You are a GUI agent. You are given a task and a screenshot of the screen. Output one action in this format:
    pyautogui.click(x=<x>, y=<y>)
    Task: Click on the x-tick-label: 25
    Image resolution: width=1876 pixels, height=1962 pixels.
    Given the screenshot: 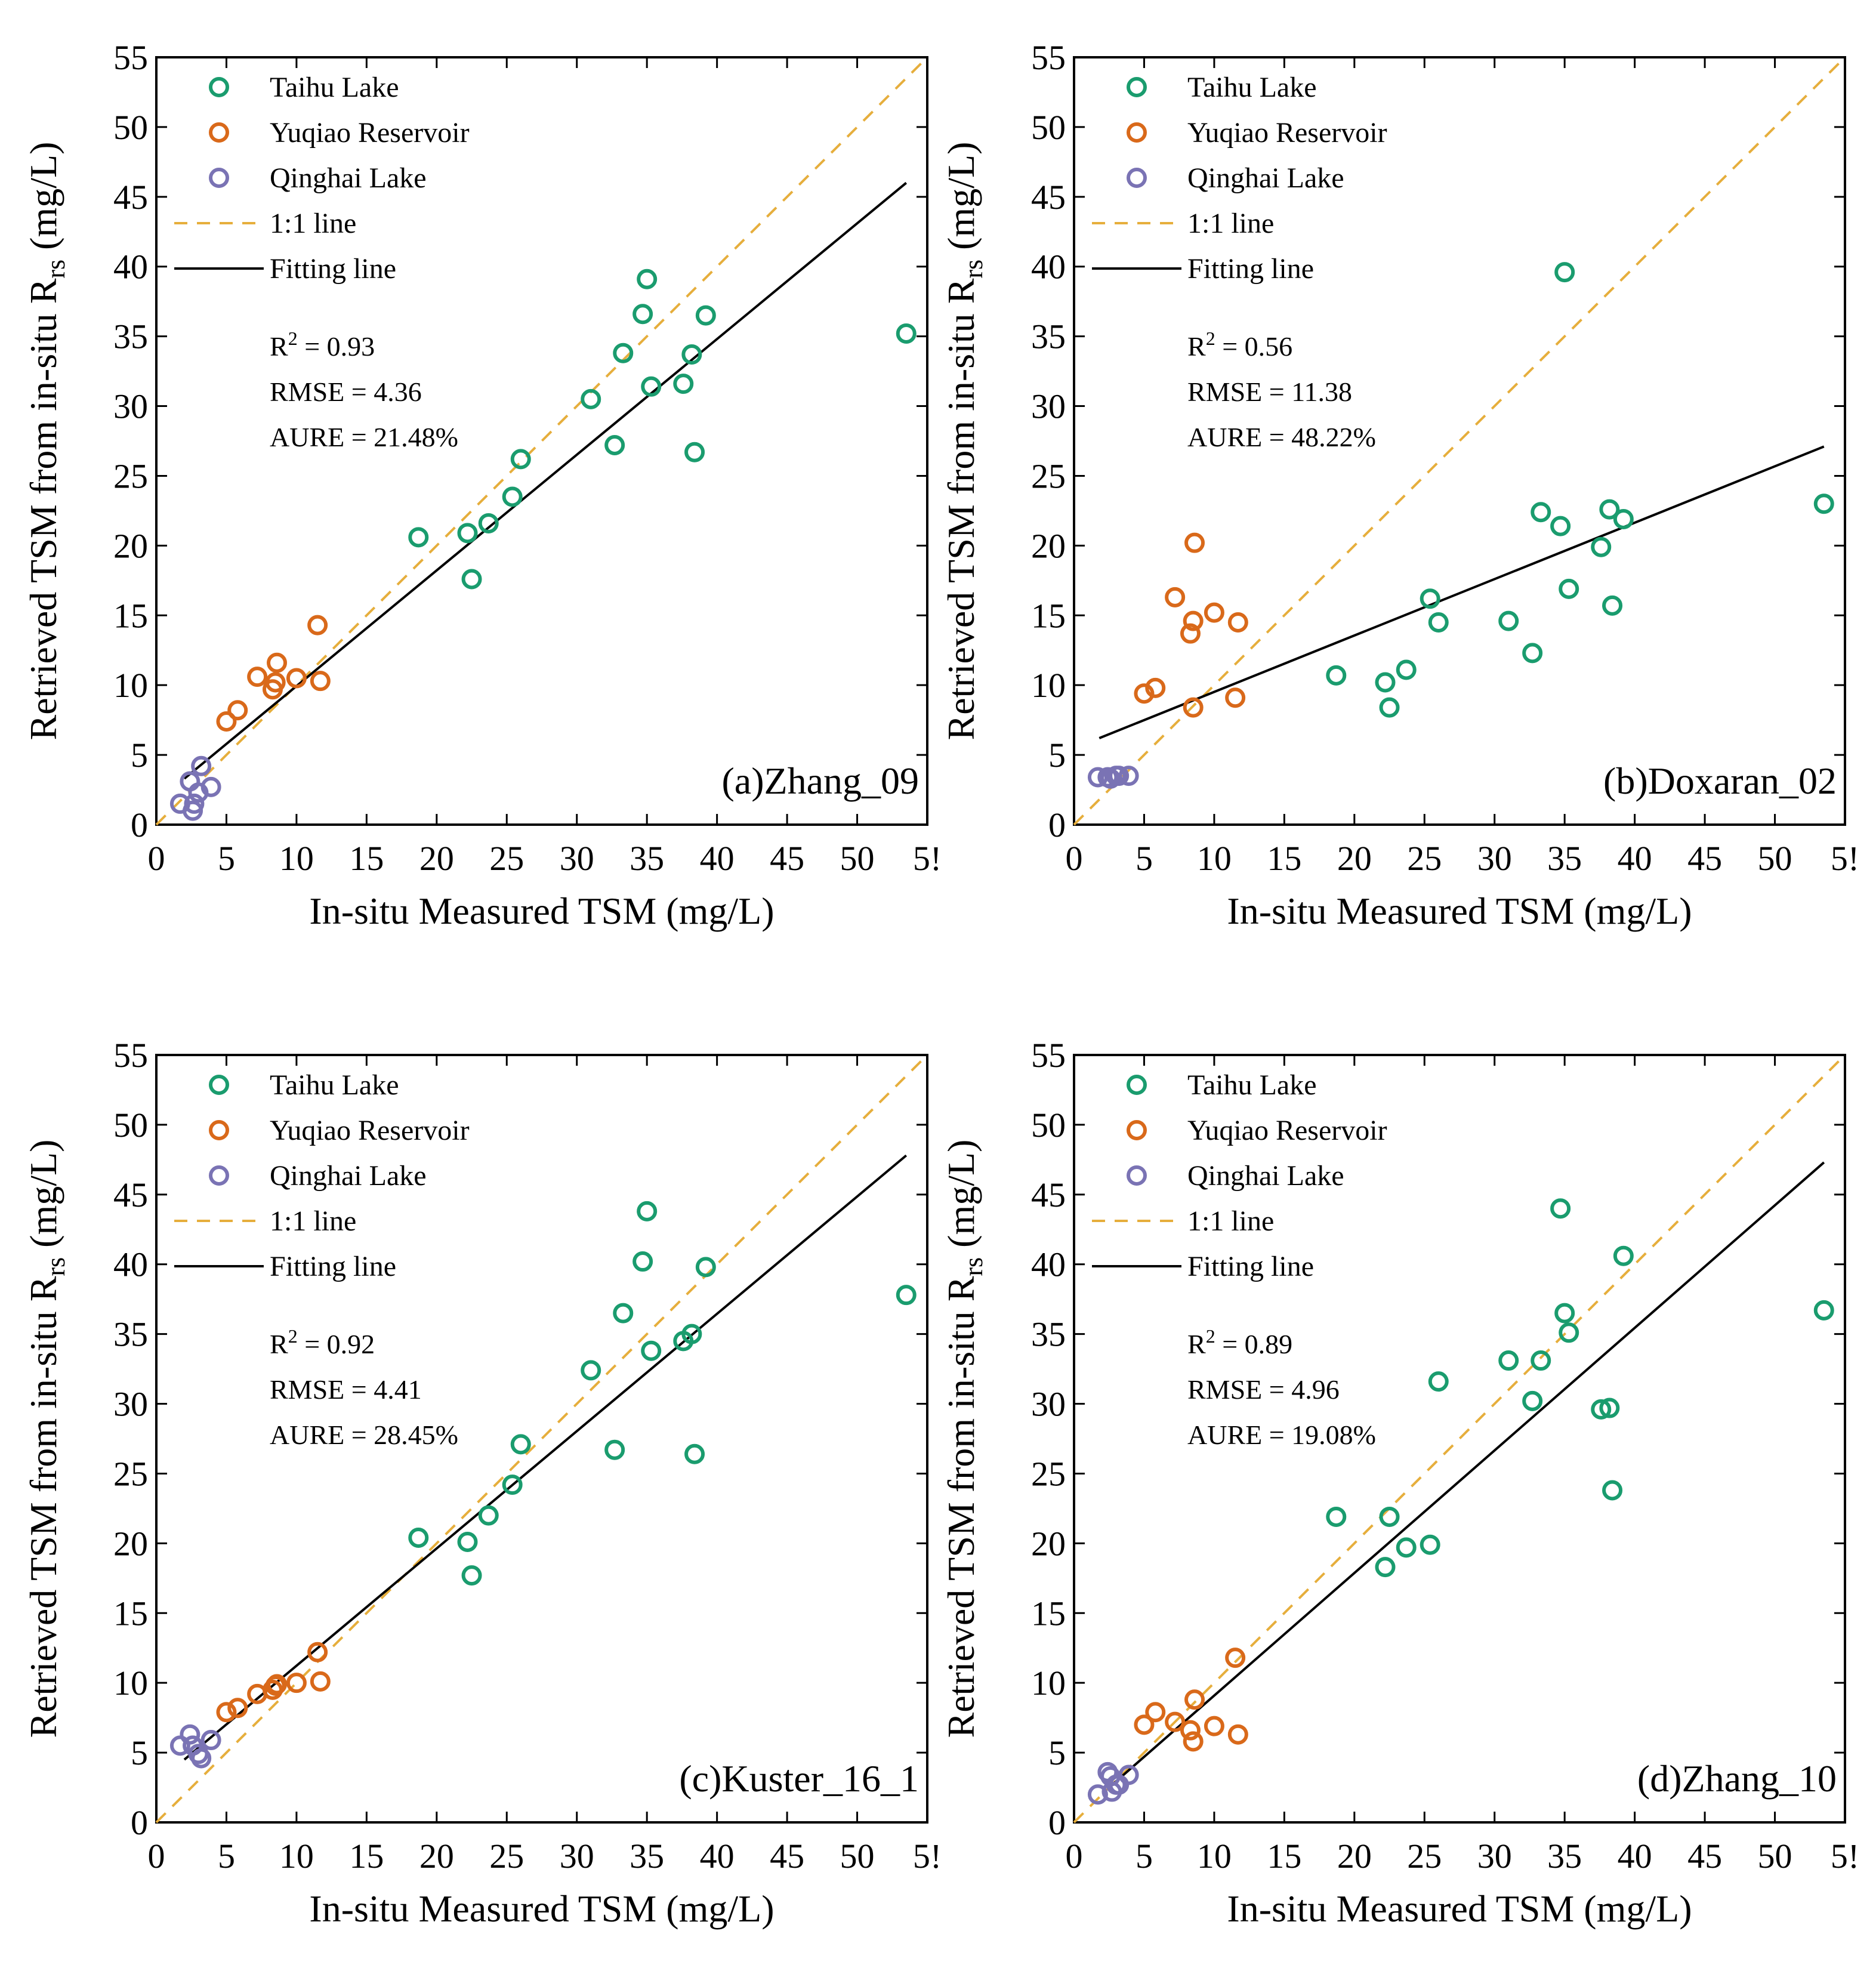 What is the action you would take?
    pyautogui.click(x=506, y=858)
    